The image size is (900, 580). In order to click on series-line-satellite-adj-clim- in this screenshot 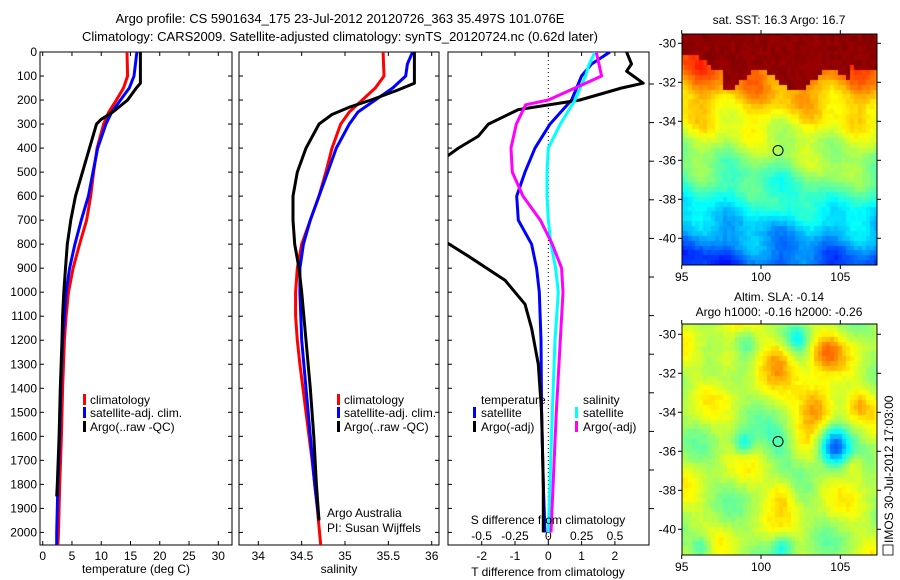, I will do `click(356, 286)`.